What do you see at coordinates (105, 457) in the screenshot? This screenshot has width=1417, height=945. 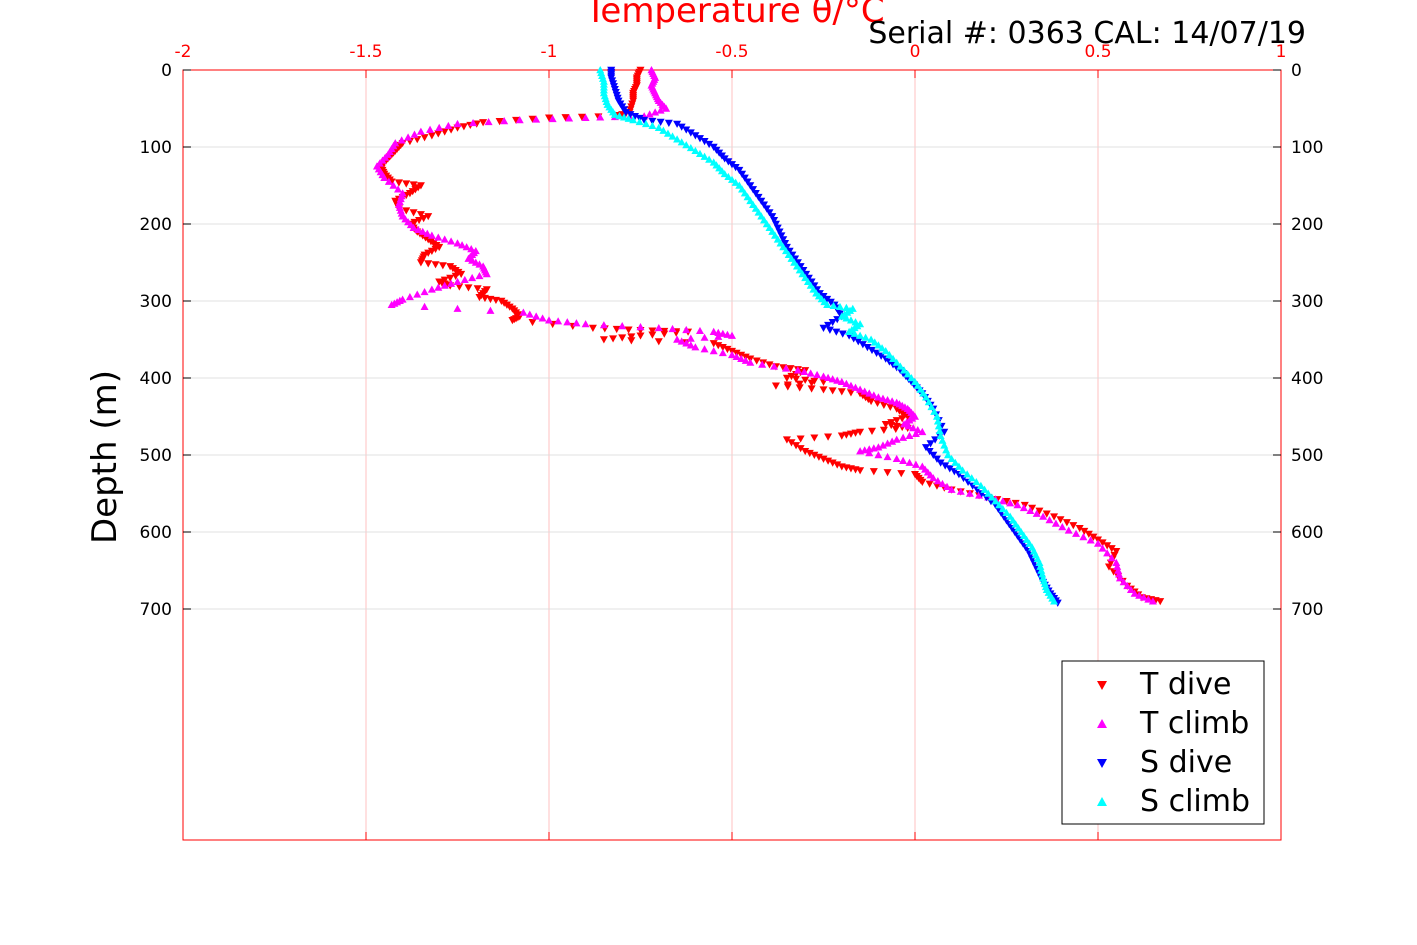 I see `y-axis-label: Depth (m)` at bounding box center [105, 457].